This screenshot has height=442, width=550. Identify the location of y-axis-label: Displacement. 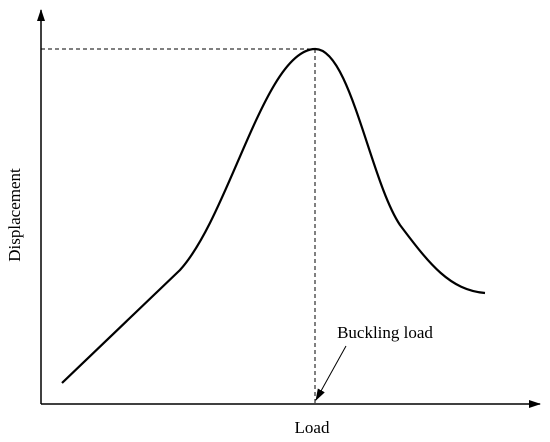
(14, 215).